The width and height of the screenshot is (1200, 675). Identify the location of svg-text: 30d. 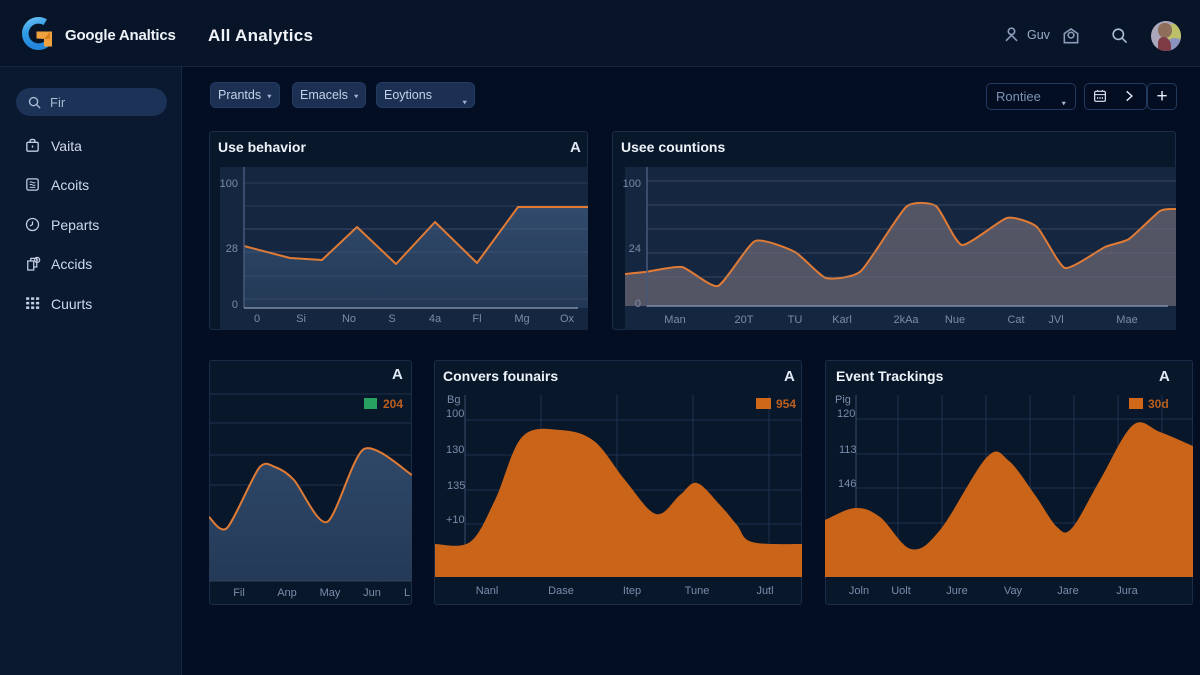
(1158, 404).